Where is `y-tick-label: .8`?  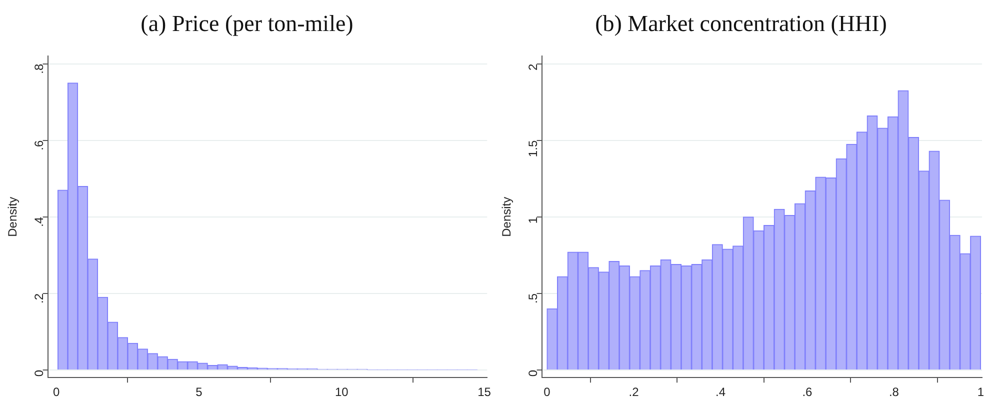 y-tick-label: .8 is located at coordinates (39, 69).